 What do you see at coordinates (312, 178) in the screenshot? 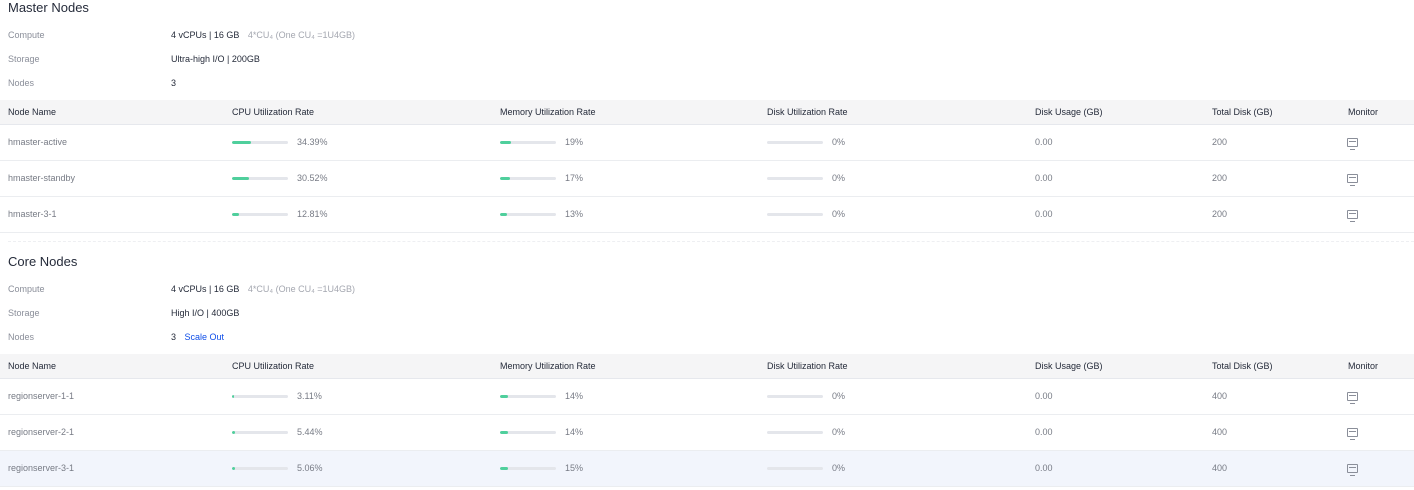
I see `cpu-rate-value: 30.52%` at bounding box center [312, 178].